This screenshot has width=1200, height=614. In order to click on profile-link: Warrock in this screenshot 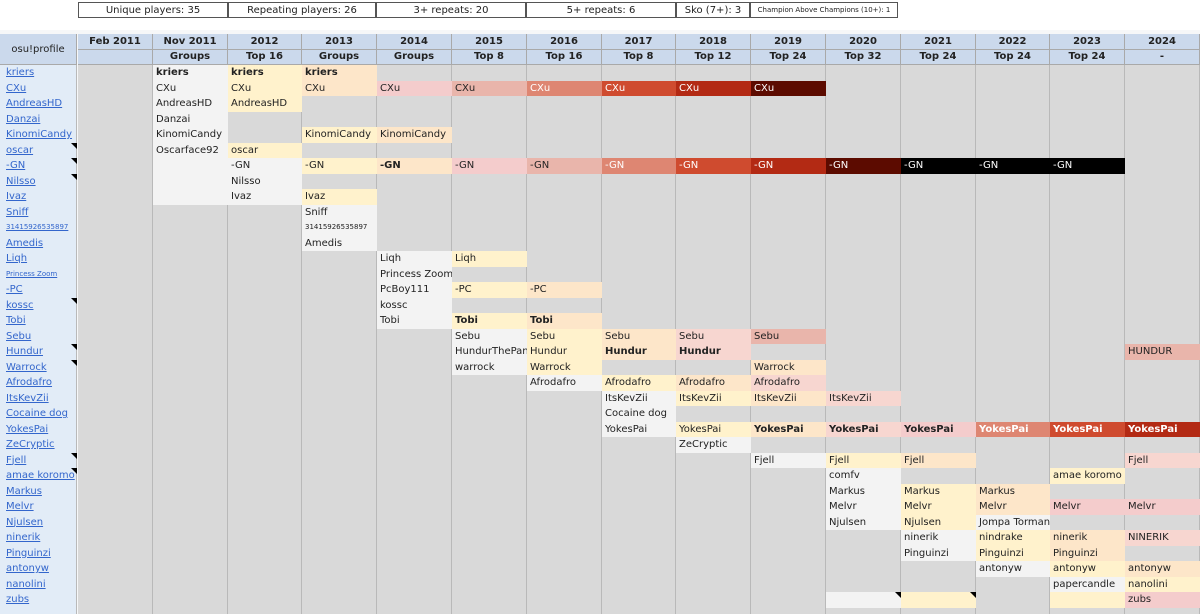, I will do `click(38, 367)`.